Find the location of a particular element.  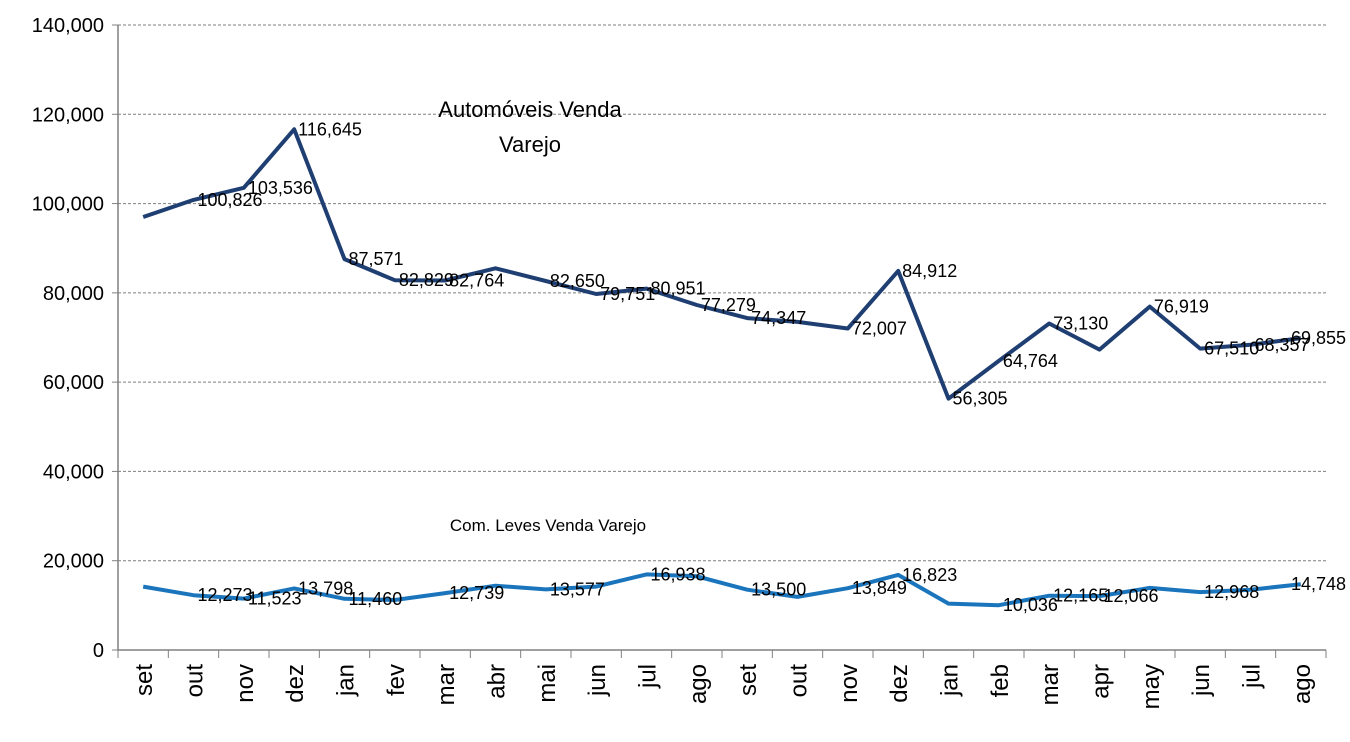

x-tick-label: may is located at coordinates (1151, 686).